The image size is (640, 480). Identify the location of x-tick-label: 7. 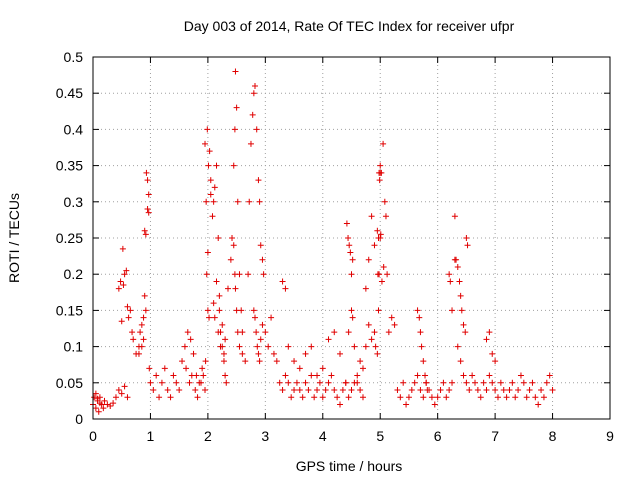
(495, 436).